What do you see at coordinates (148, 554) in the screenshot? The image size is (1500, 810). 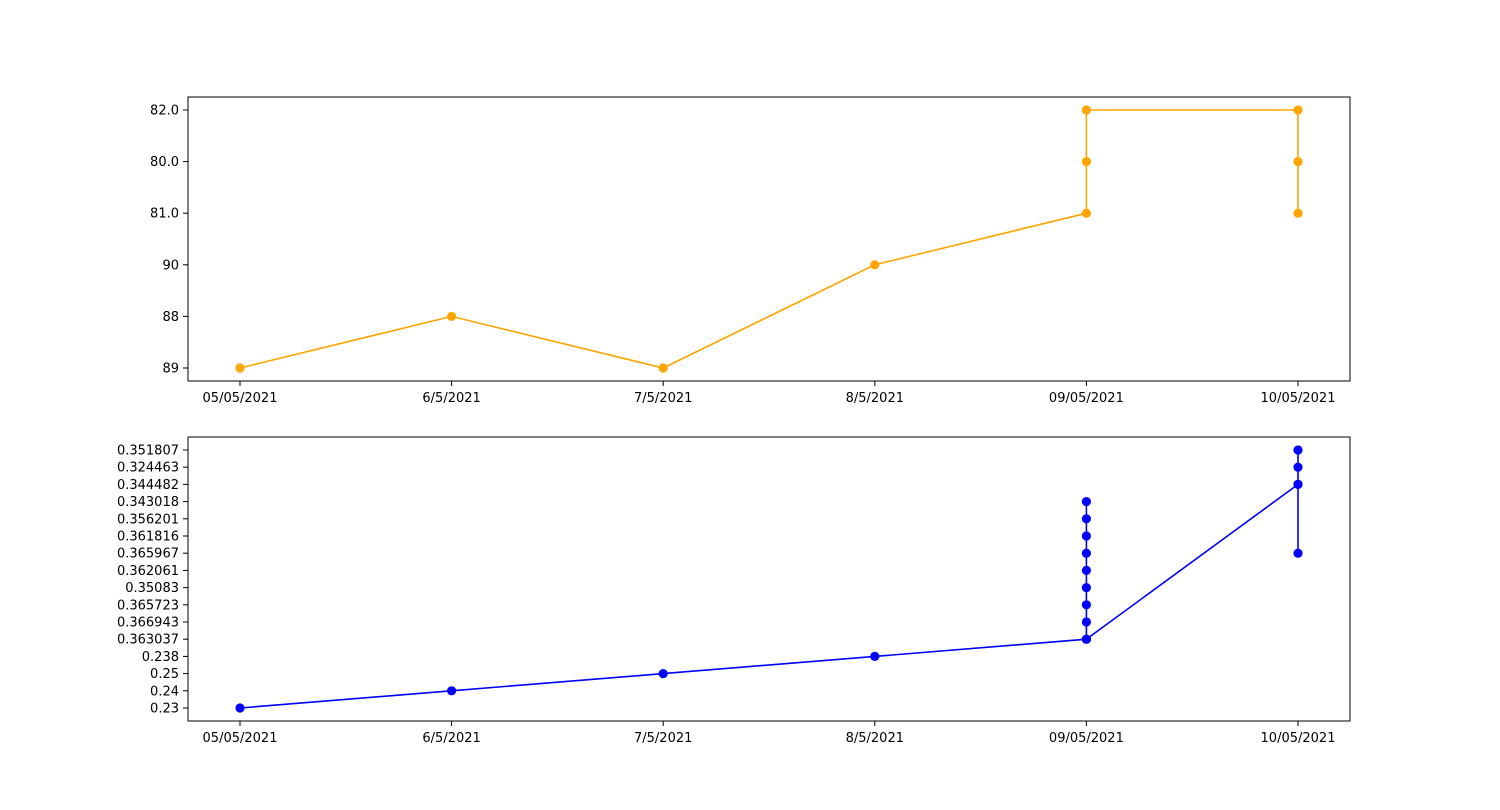 I see `y-tick-label: 0.365967` at bounding box center [148, 554].